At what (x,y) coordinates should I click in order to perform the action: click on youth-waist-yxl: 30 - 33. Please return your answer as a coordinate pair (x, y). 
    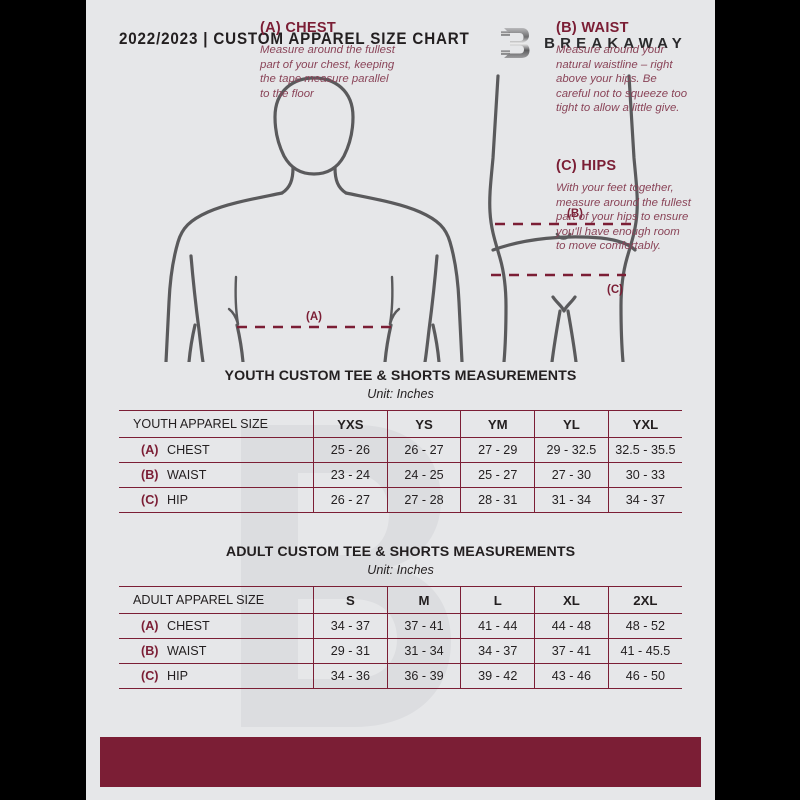
    Looking at the image, I should click on (644, 475).